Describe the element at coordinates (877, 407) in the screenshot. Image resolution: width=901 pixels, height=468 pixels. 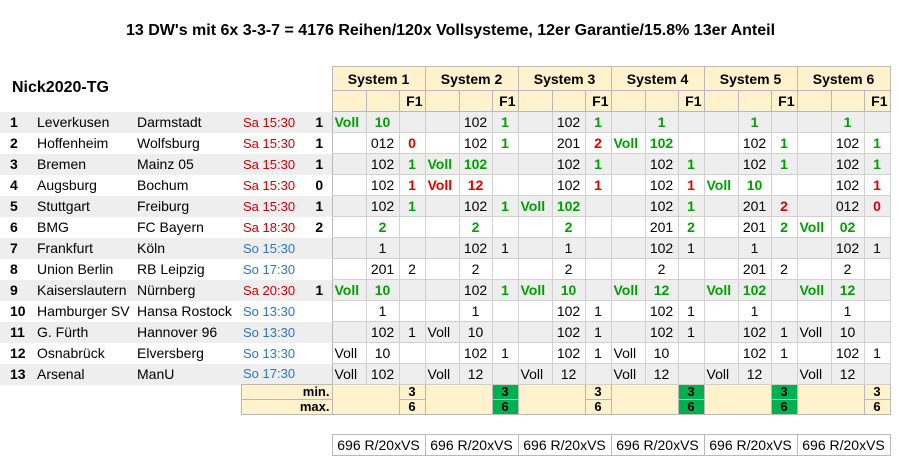
I see `max-value: 6` at that location.